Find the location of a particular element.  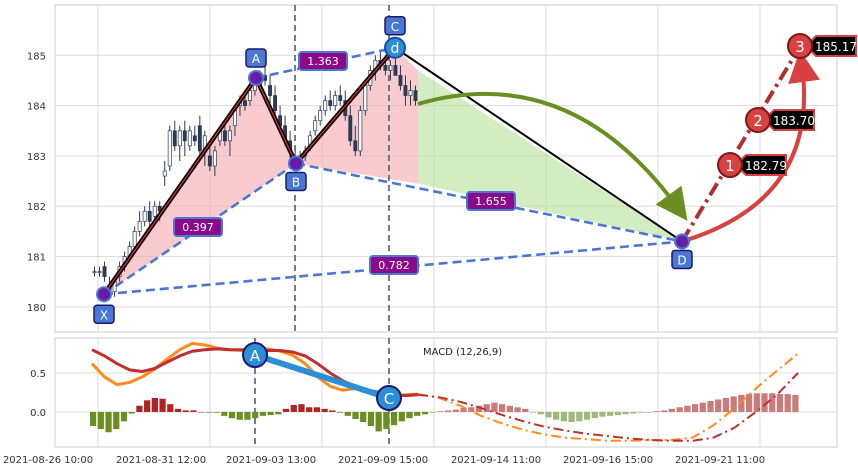

point-label: A is located at coordinates (256, 59).